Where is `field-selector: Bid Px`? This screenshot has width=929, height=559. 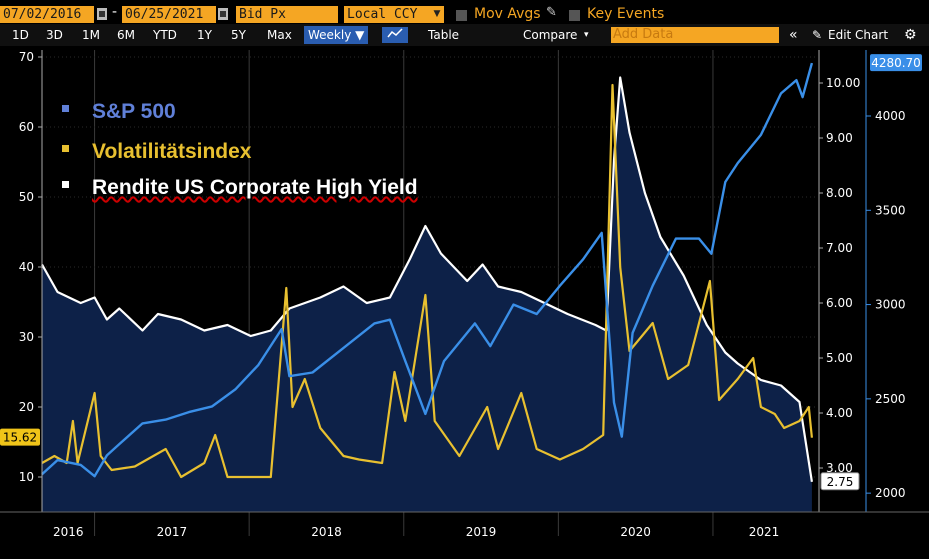
field-selector: Bid Px is located at coordinates (287, 14).